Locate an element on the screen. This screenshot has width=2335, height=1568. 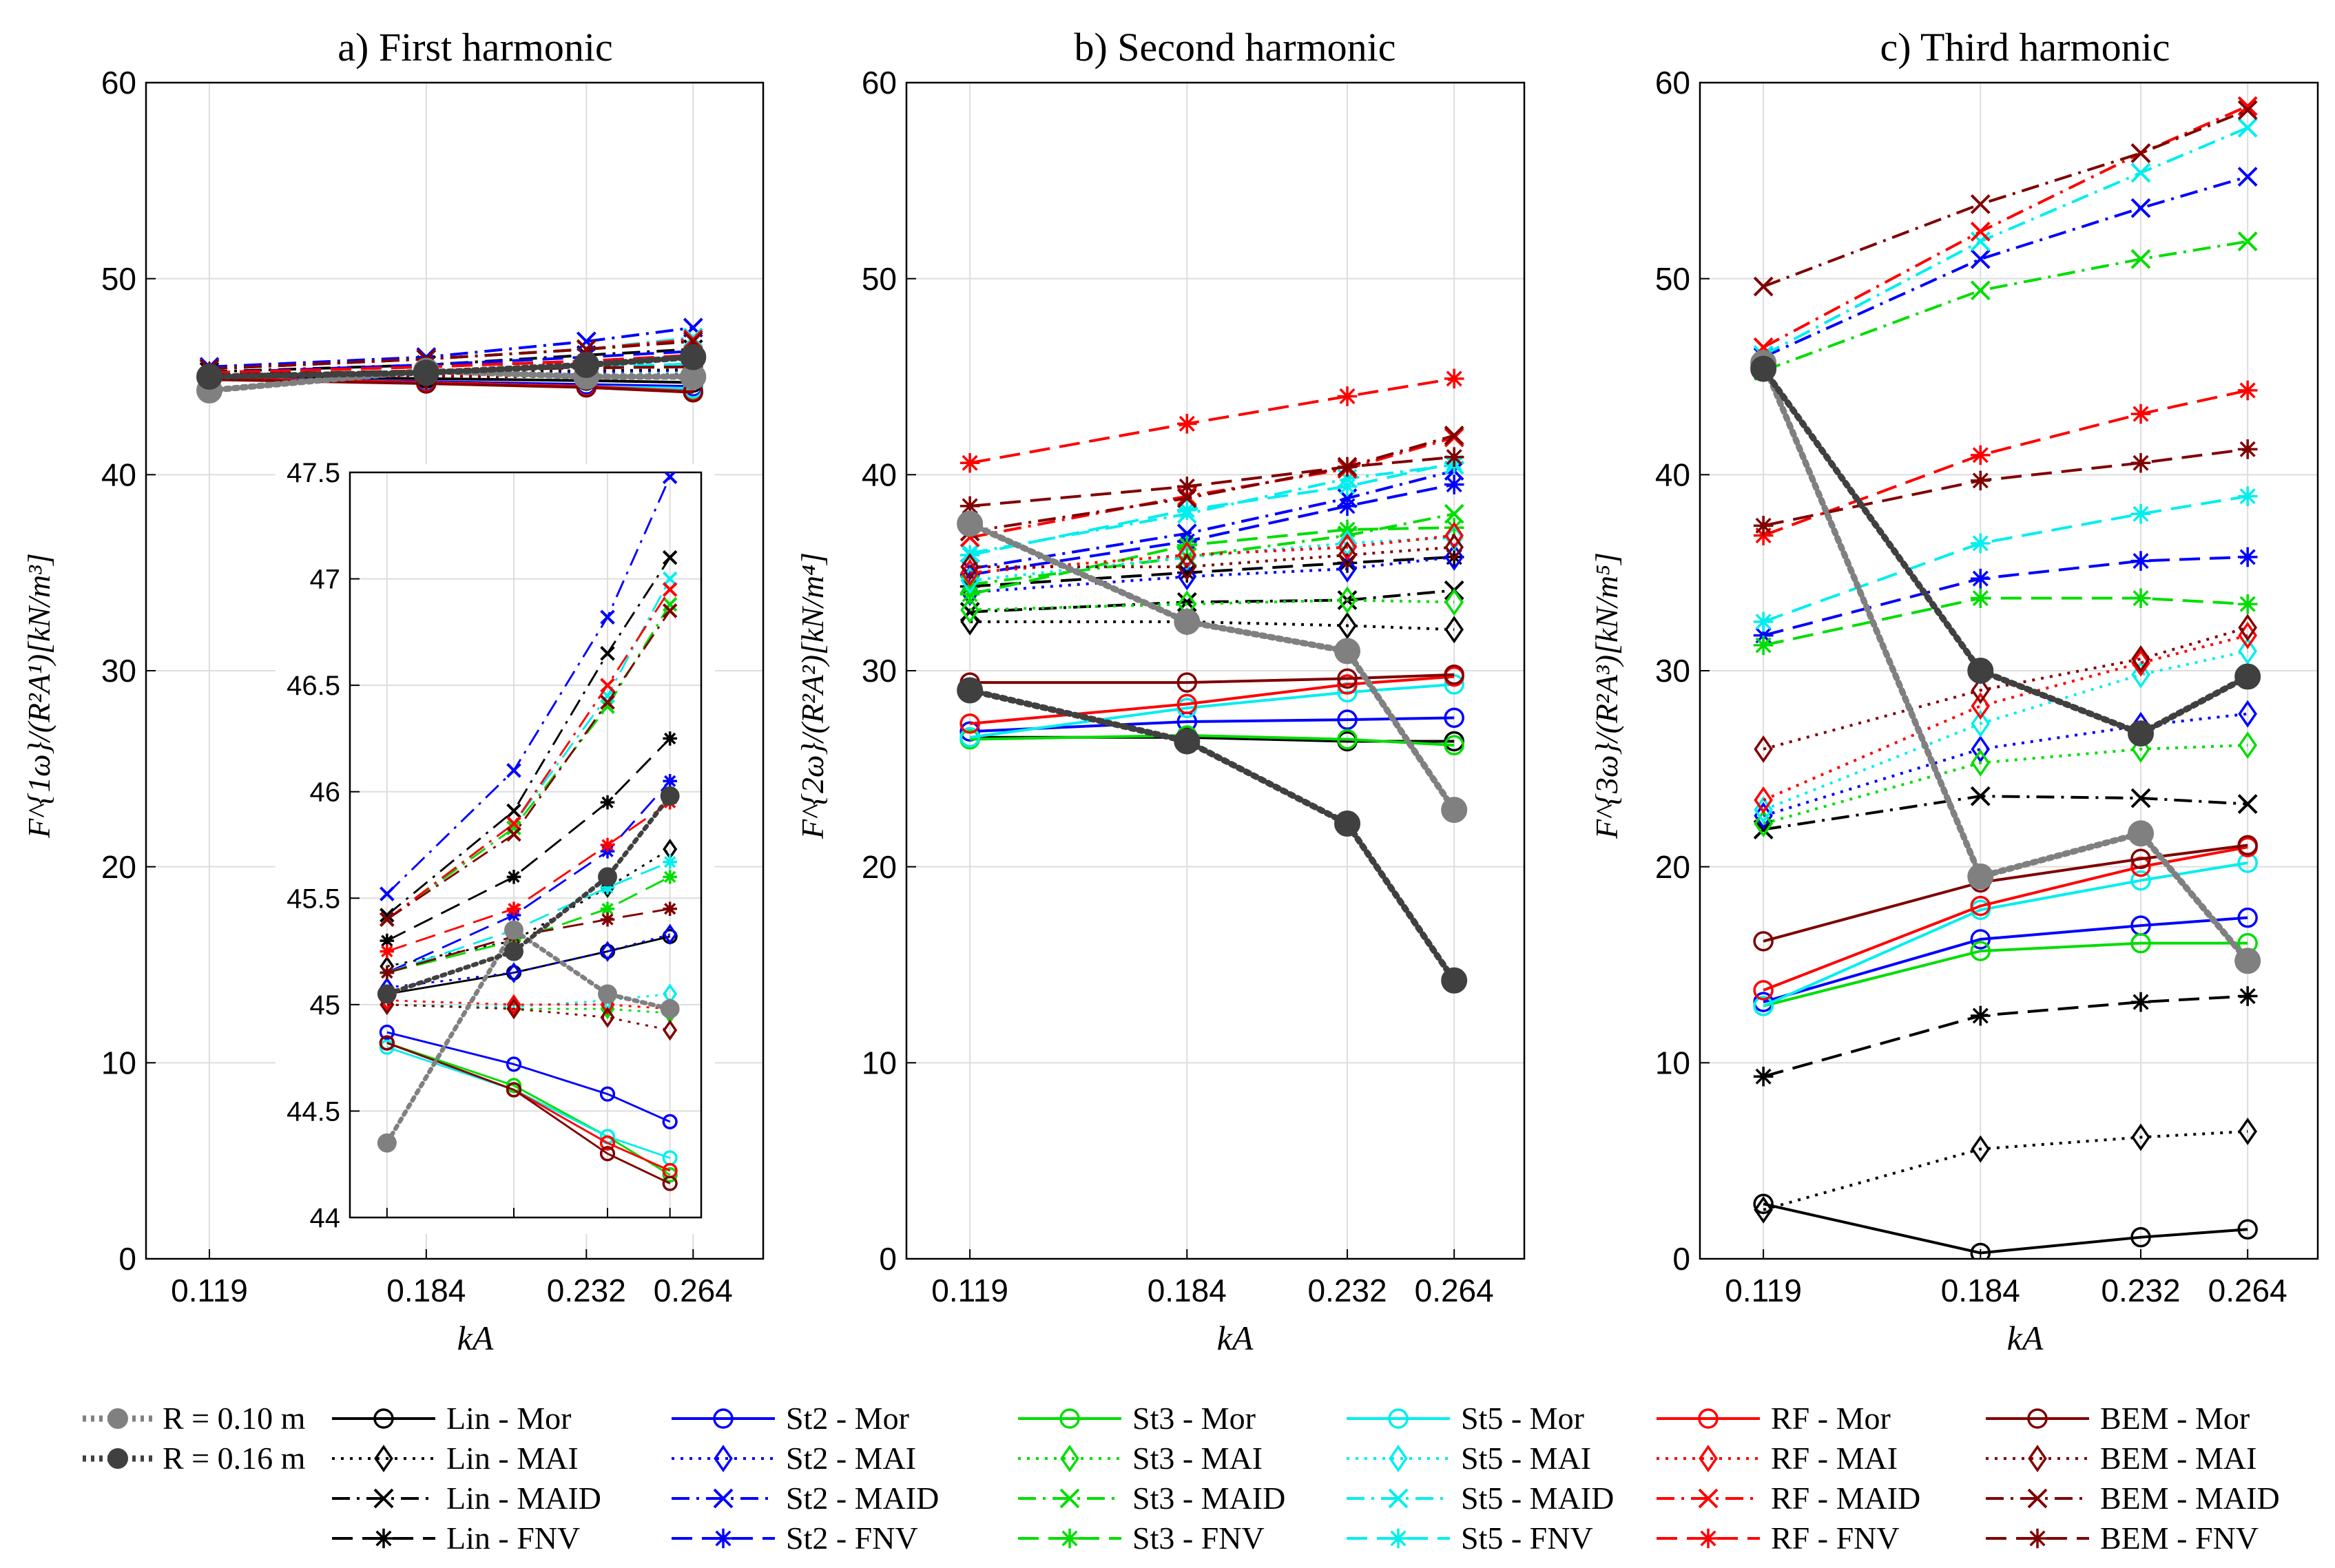
panel-c-series-lin-maid is located at coordinates (2005, 812).